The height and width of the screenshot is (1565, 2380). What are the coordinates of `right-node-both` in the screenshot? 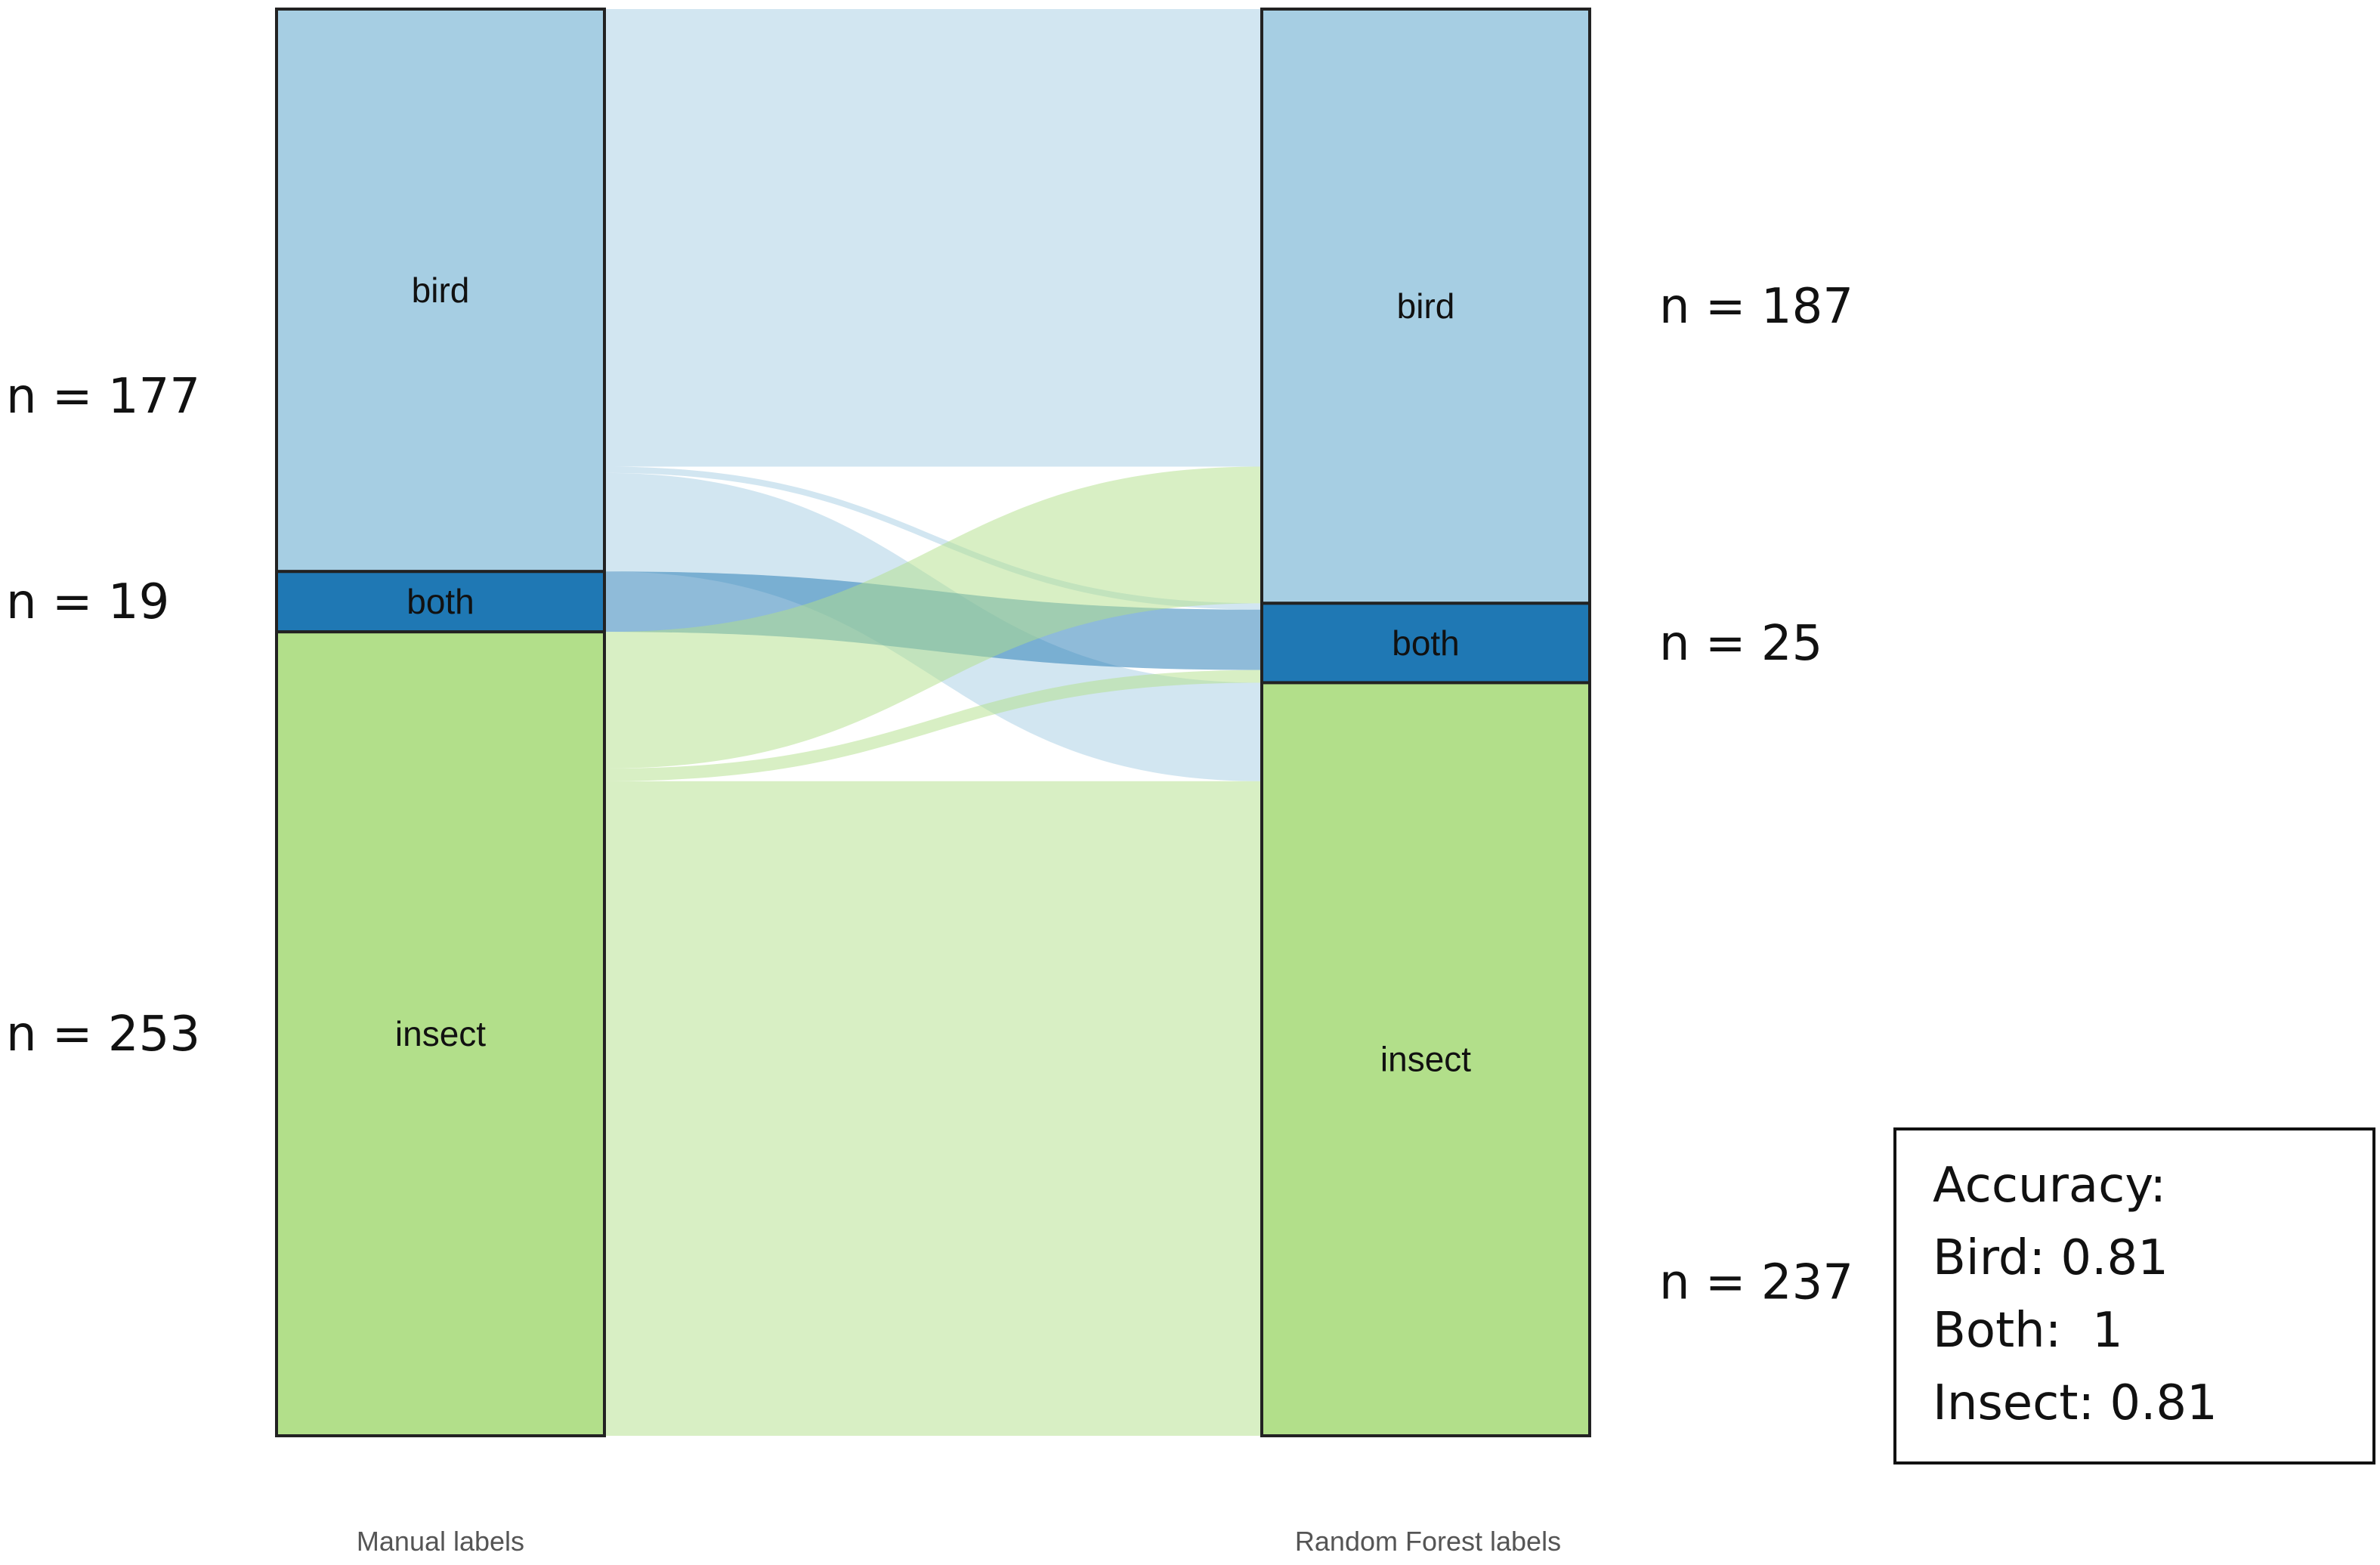 It's located at (1425, 644).